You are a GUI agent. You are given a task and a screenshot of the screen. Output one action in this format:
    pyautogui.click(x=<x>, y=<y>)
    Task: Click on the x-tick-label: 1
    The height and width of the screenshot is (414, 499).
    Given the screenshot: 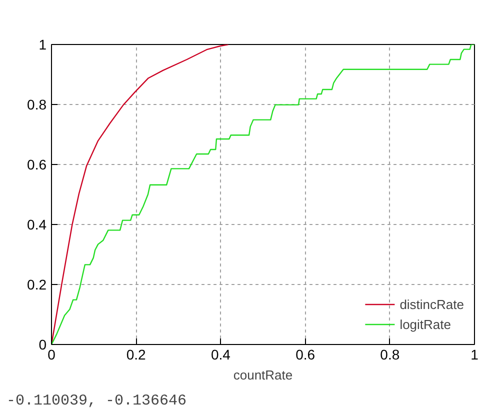 What is the action you would take?
    pyautogui.click(x=474, y=354)
    